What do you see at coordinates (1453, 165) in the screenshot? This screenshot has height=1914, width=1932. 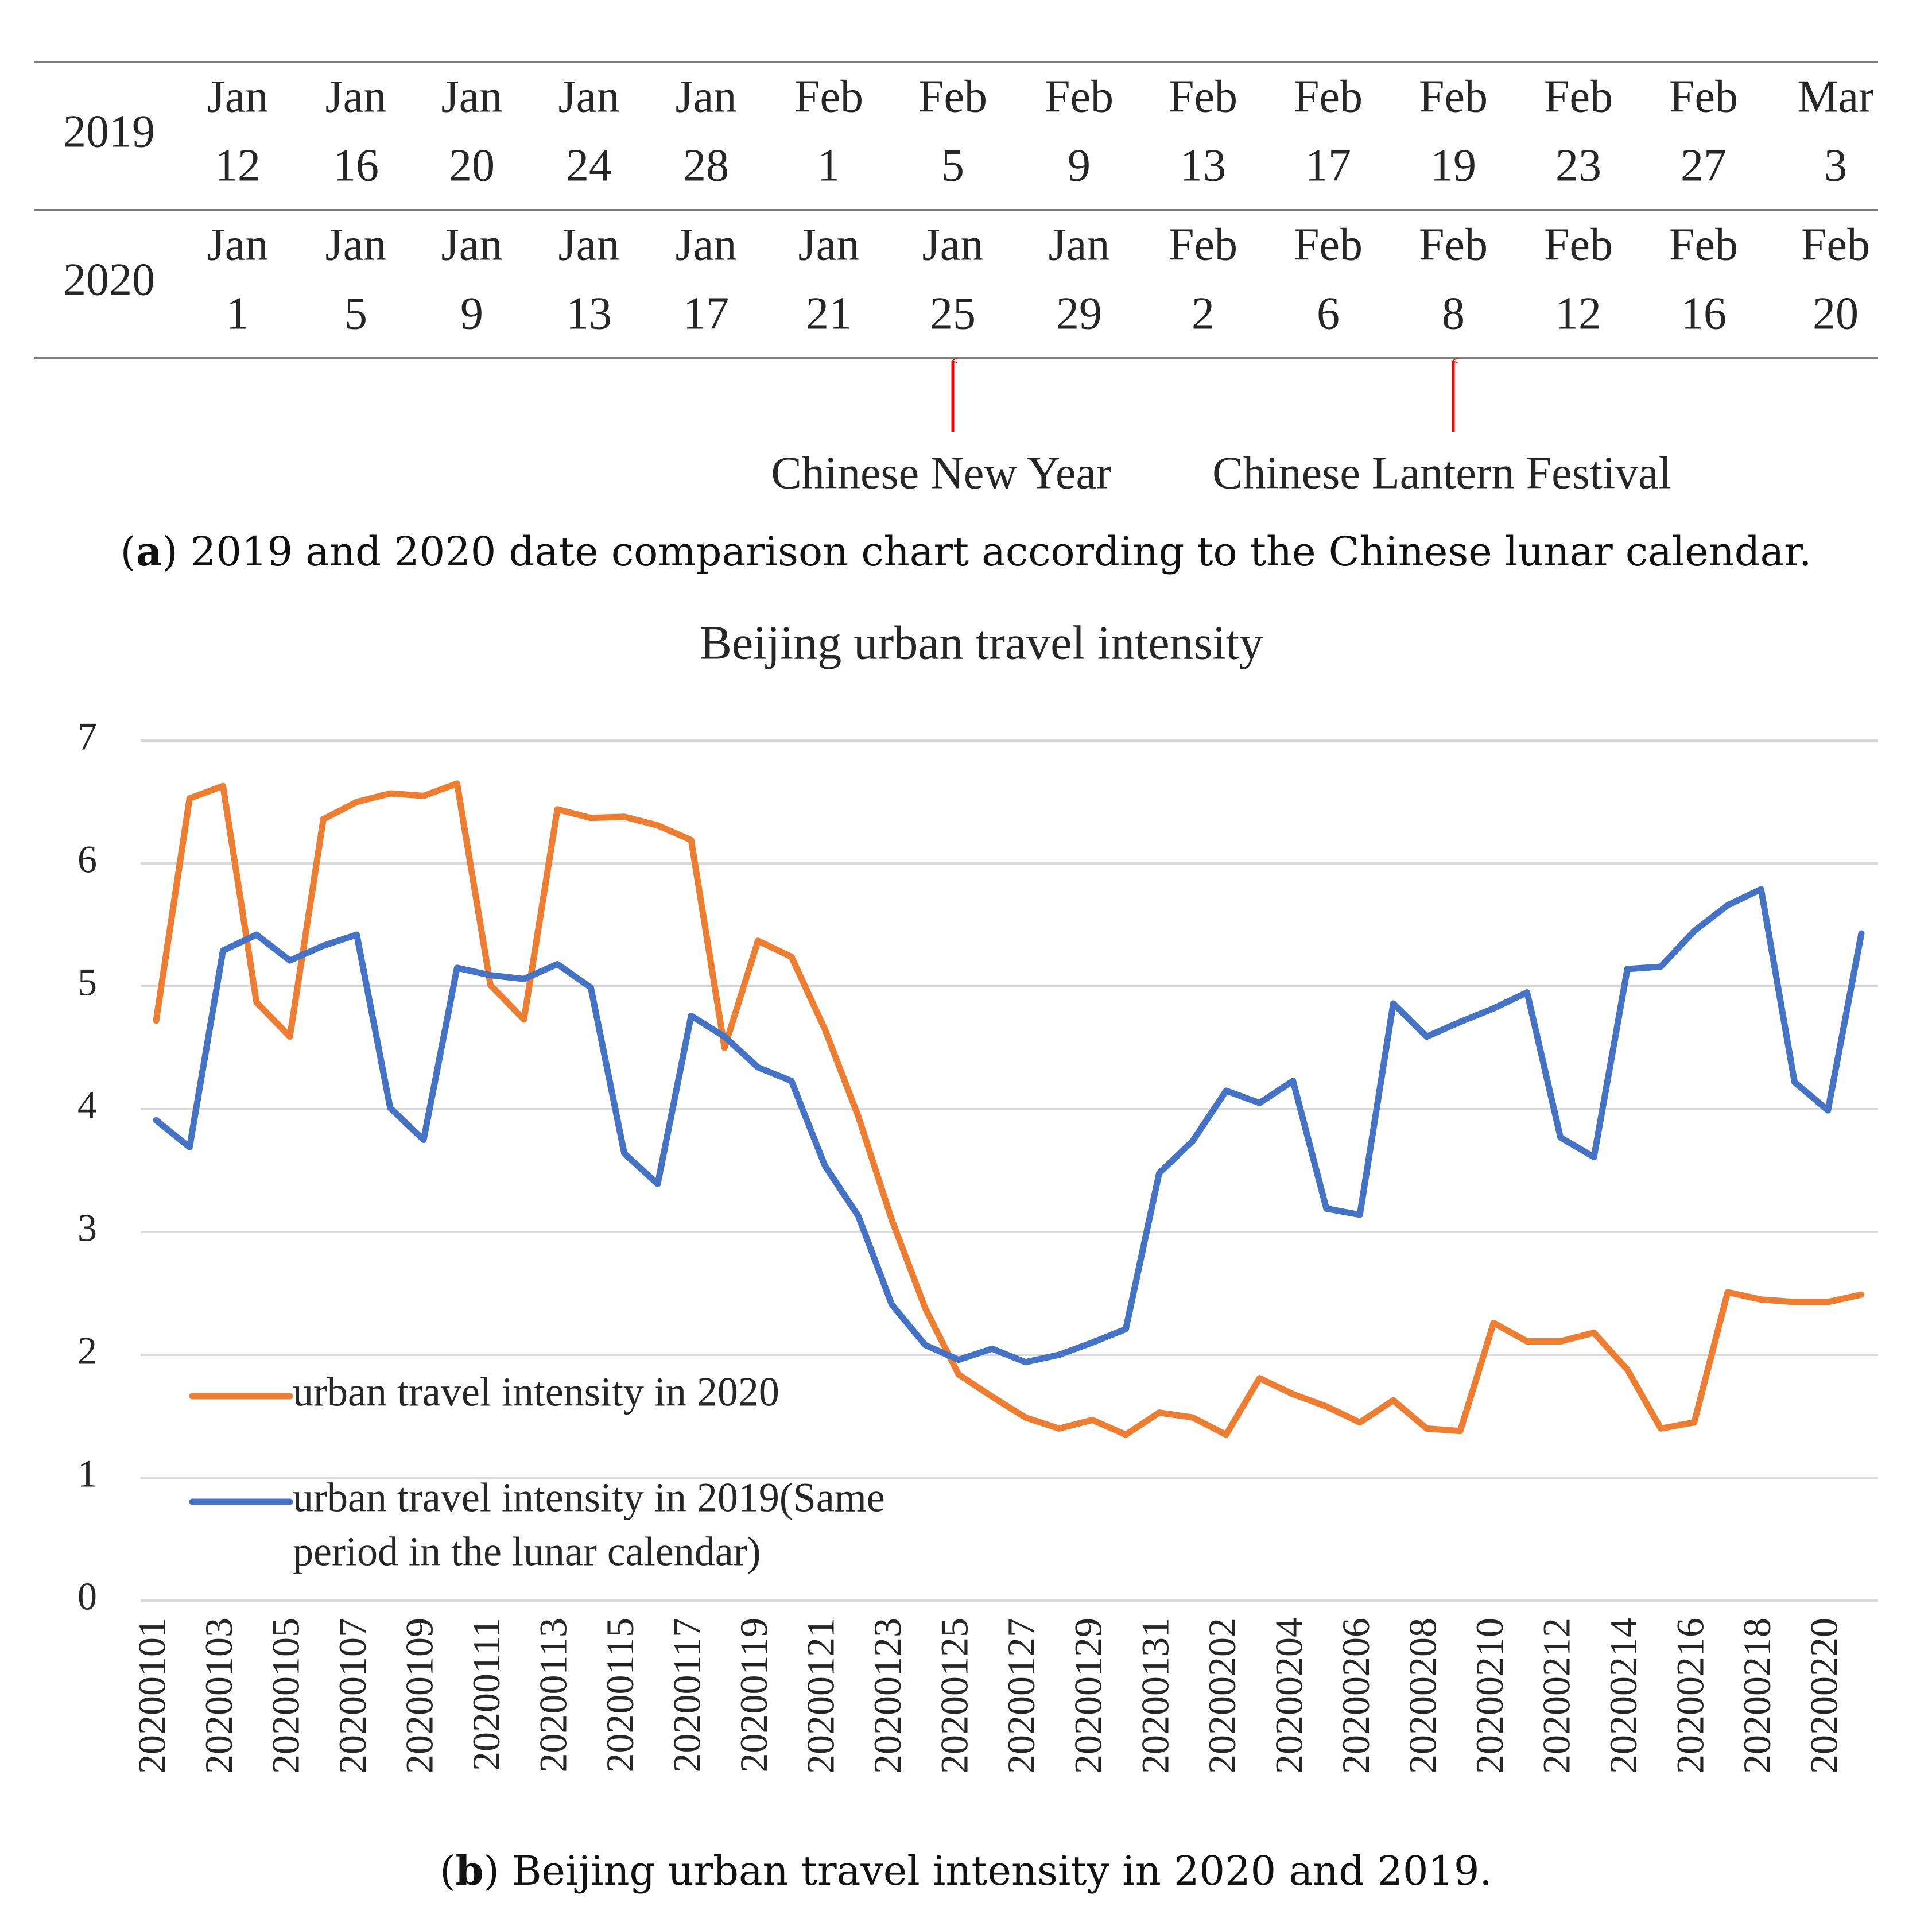 I see `table-cell-day: 19` at bounding box center [1453, 165].